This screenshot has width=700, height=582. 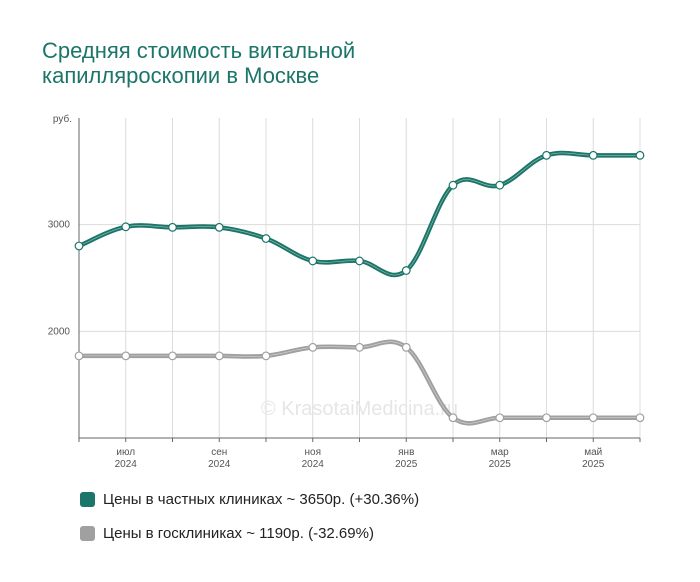 I want to click on legend-label-public: Цены в госклиниках ~ 1190р. (-32.69%), so click(x=238, y=533).